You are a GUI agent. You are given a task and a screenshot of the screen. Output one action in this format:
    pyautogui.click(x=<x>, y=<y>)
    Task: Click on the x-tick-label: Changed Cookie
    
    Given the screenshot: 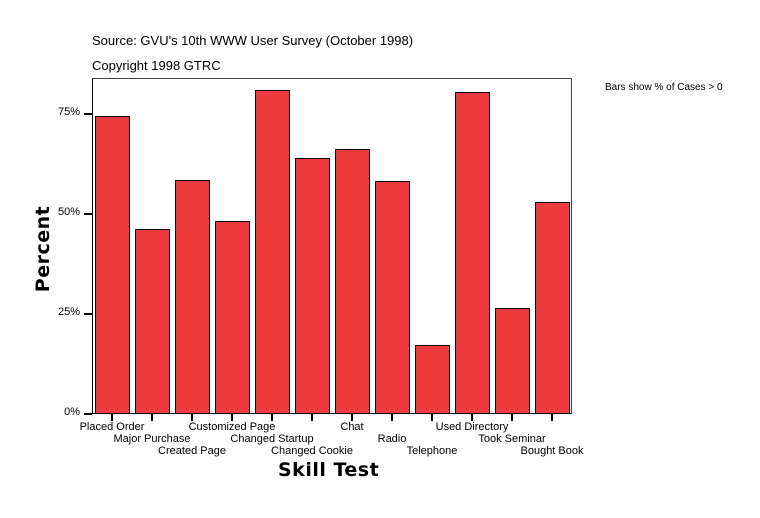 What is the action you would take?
    pyautogui.click(x=312, y=451)
    